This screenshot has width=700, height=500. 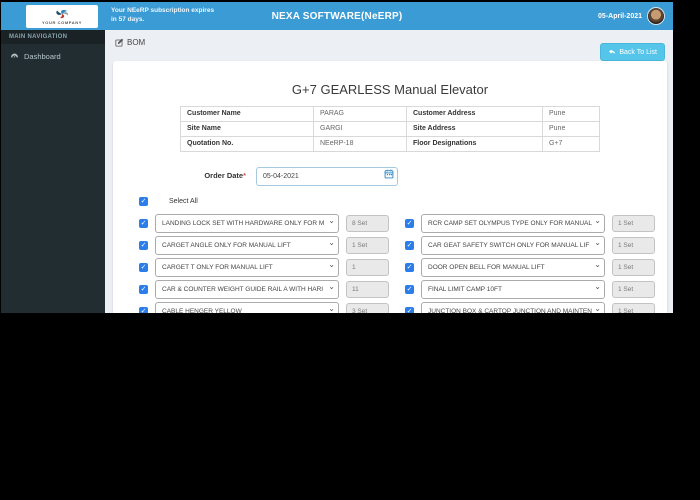 I want to click on bom-item-row: ✓ DOOR OPEN BELL FOR MANUAL LIFT ⌄, so click(x=530, y=267).